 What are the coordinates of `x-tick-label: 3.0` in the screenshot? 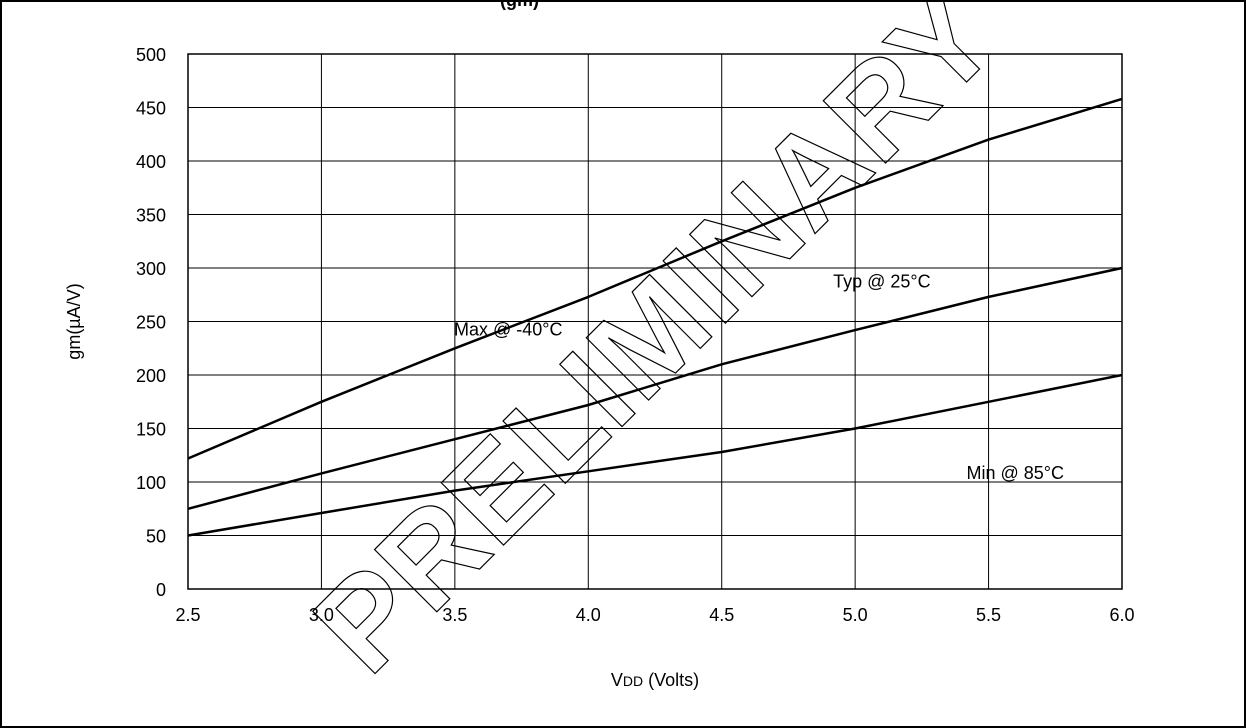 It's located at (321, 615).